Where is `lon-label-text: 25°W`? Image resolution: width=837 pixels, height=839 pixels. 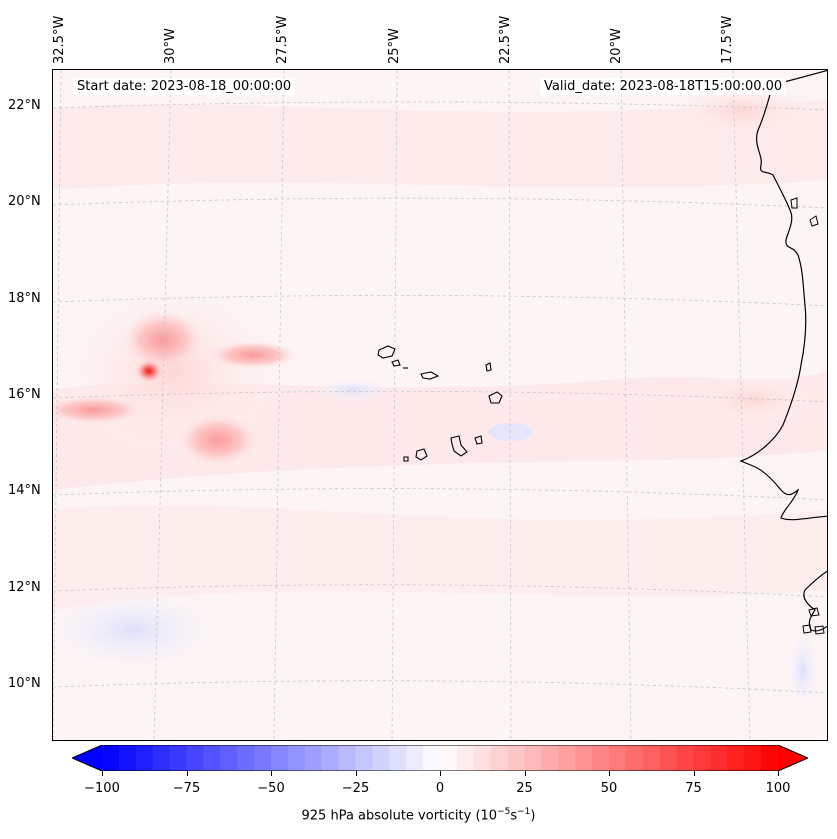
lon-label-text: 25°W is located at coordinates (394, 46).